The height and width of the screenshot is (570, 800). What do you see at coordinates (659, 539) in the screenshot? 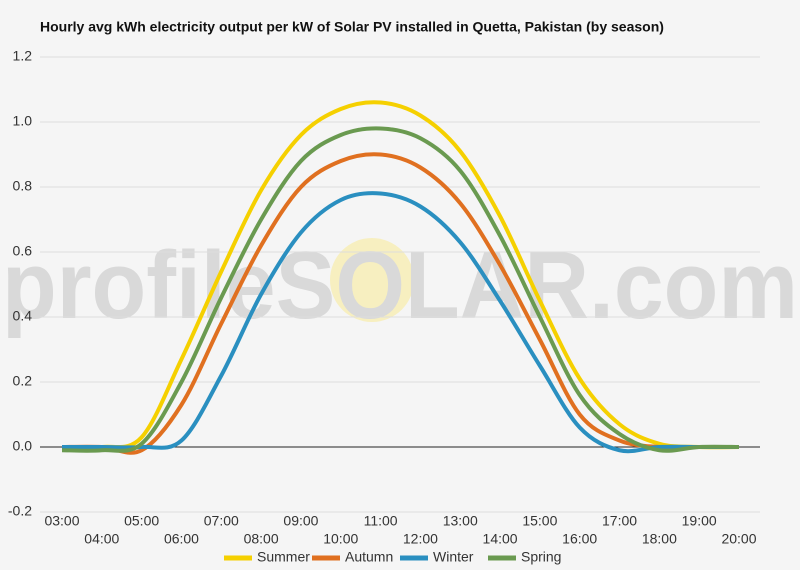
I see `x-tick-label: 18:00` at bounding box center [659, 539].